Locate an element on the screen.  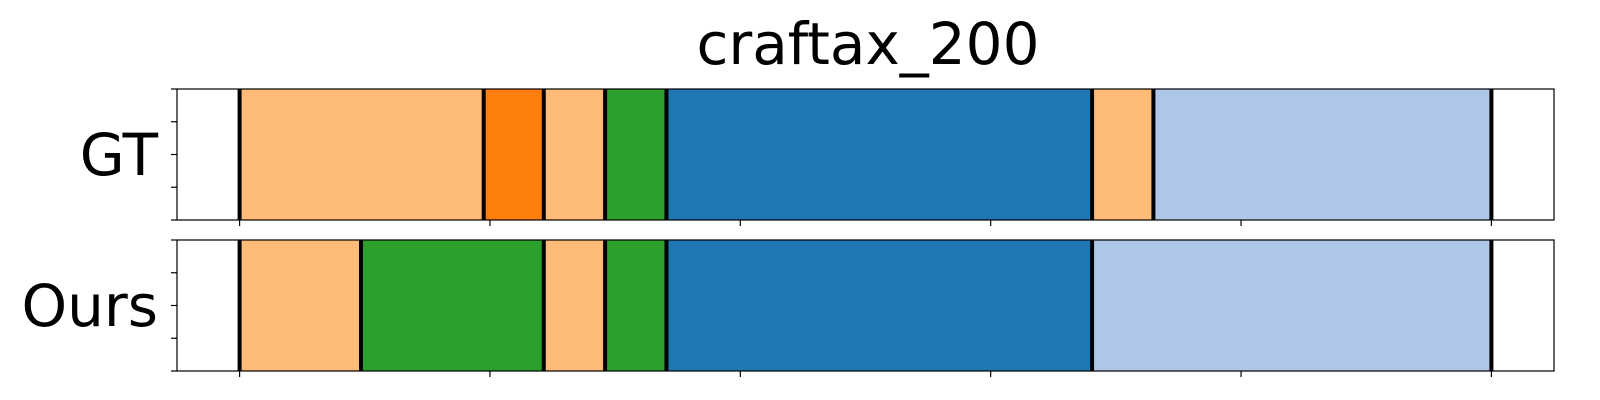
chart-title: craftax_200 is located at coordinates (868, 44).